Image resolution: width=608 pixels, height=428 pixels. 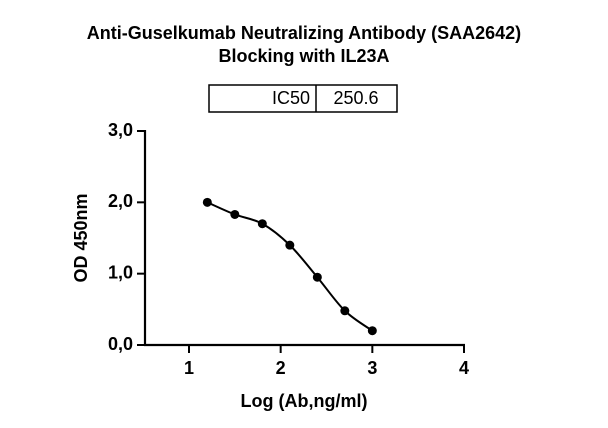 What do you see at coordinates (120, 272) in the screenshot?
I see `y-tick-label: 1,0` at bounding box center [120, 272].